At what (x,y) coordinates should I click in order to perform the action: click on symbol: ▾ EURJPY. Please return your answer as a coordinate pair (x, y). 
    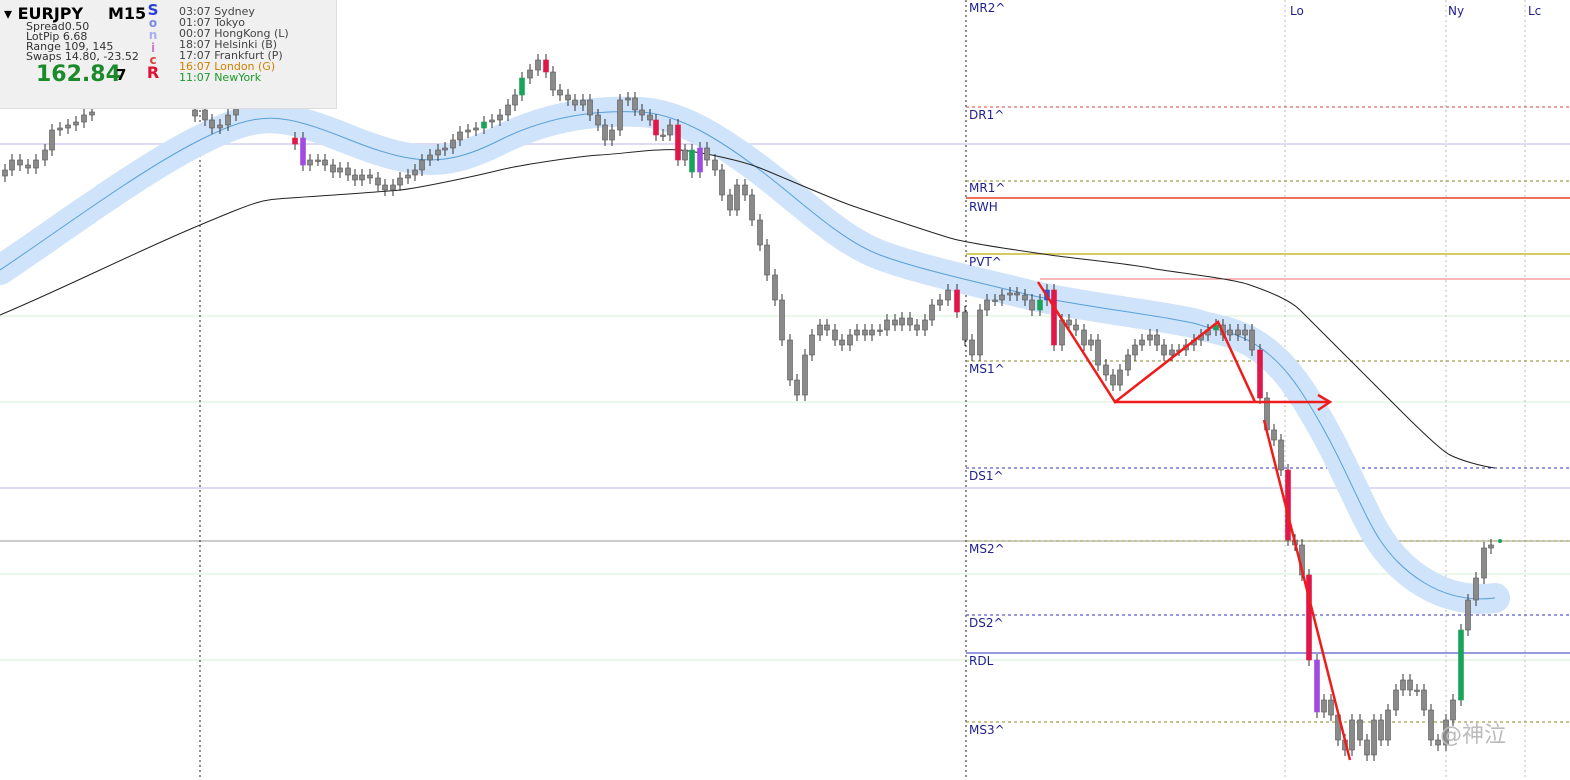
    Looking at the image, I should click on (44, 13).